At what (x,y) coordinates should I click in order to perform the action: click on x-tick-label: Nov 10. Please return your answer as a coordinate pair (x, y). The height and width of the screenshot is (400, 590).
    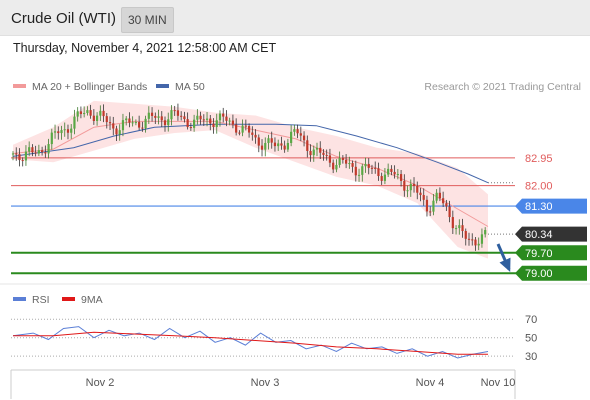
    Looking at the image, I should click on (498, 383).